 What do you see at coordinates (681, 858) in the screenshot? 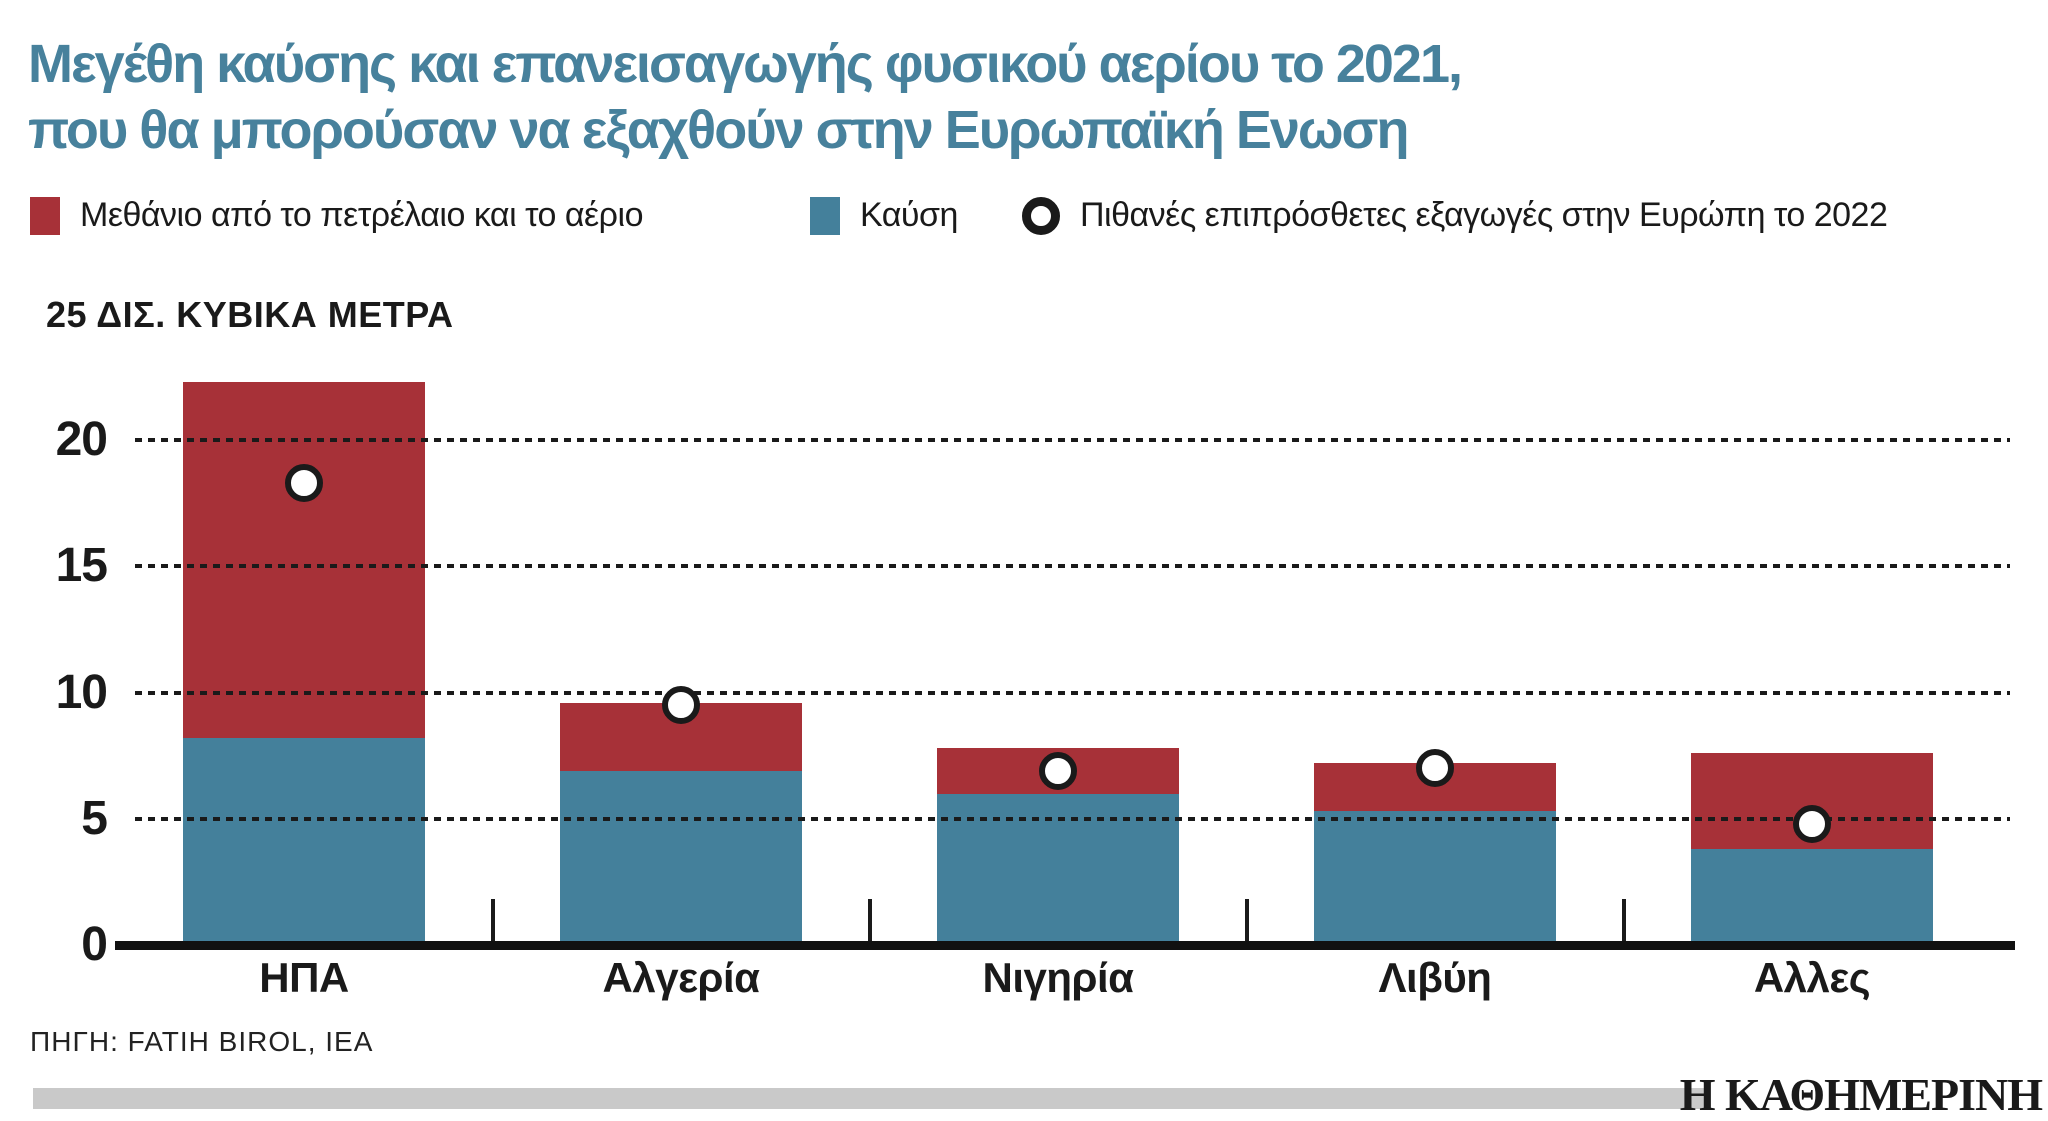
I see `bar-1-flaring` at bounding box center [681, 858].